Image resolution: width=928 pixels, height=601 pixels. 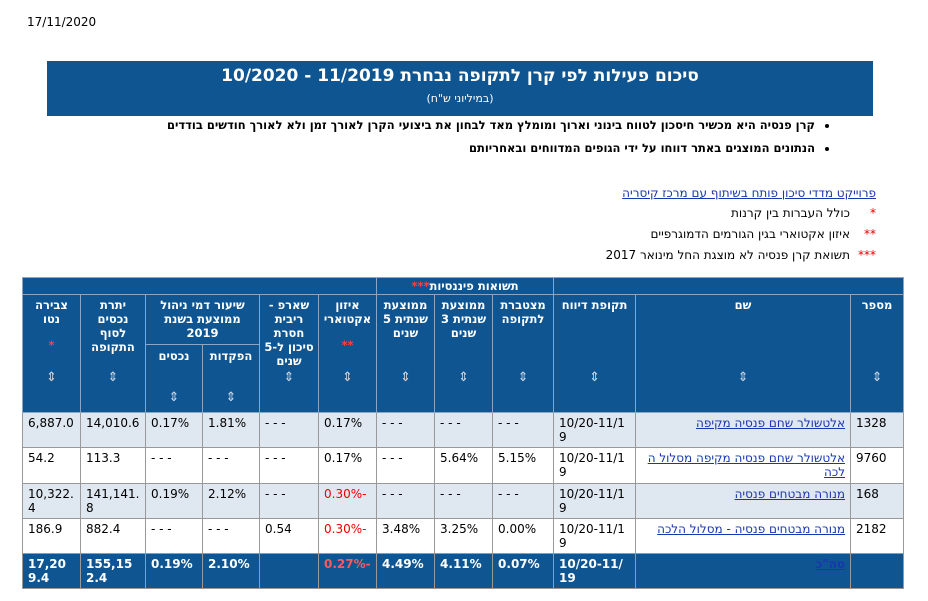 I want to click on group-mark: ***, so click(x=420, y=286).